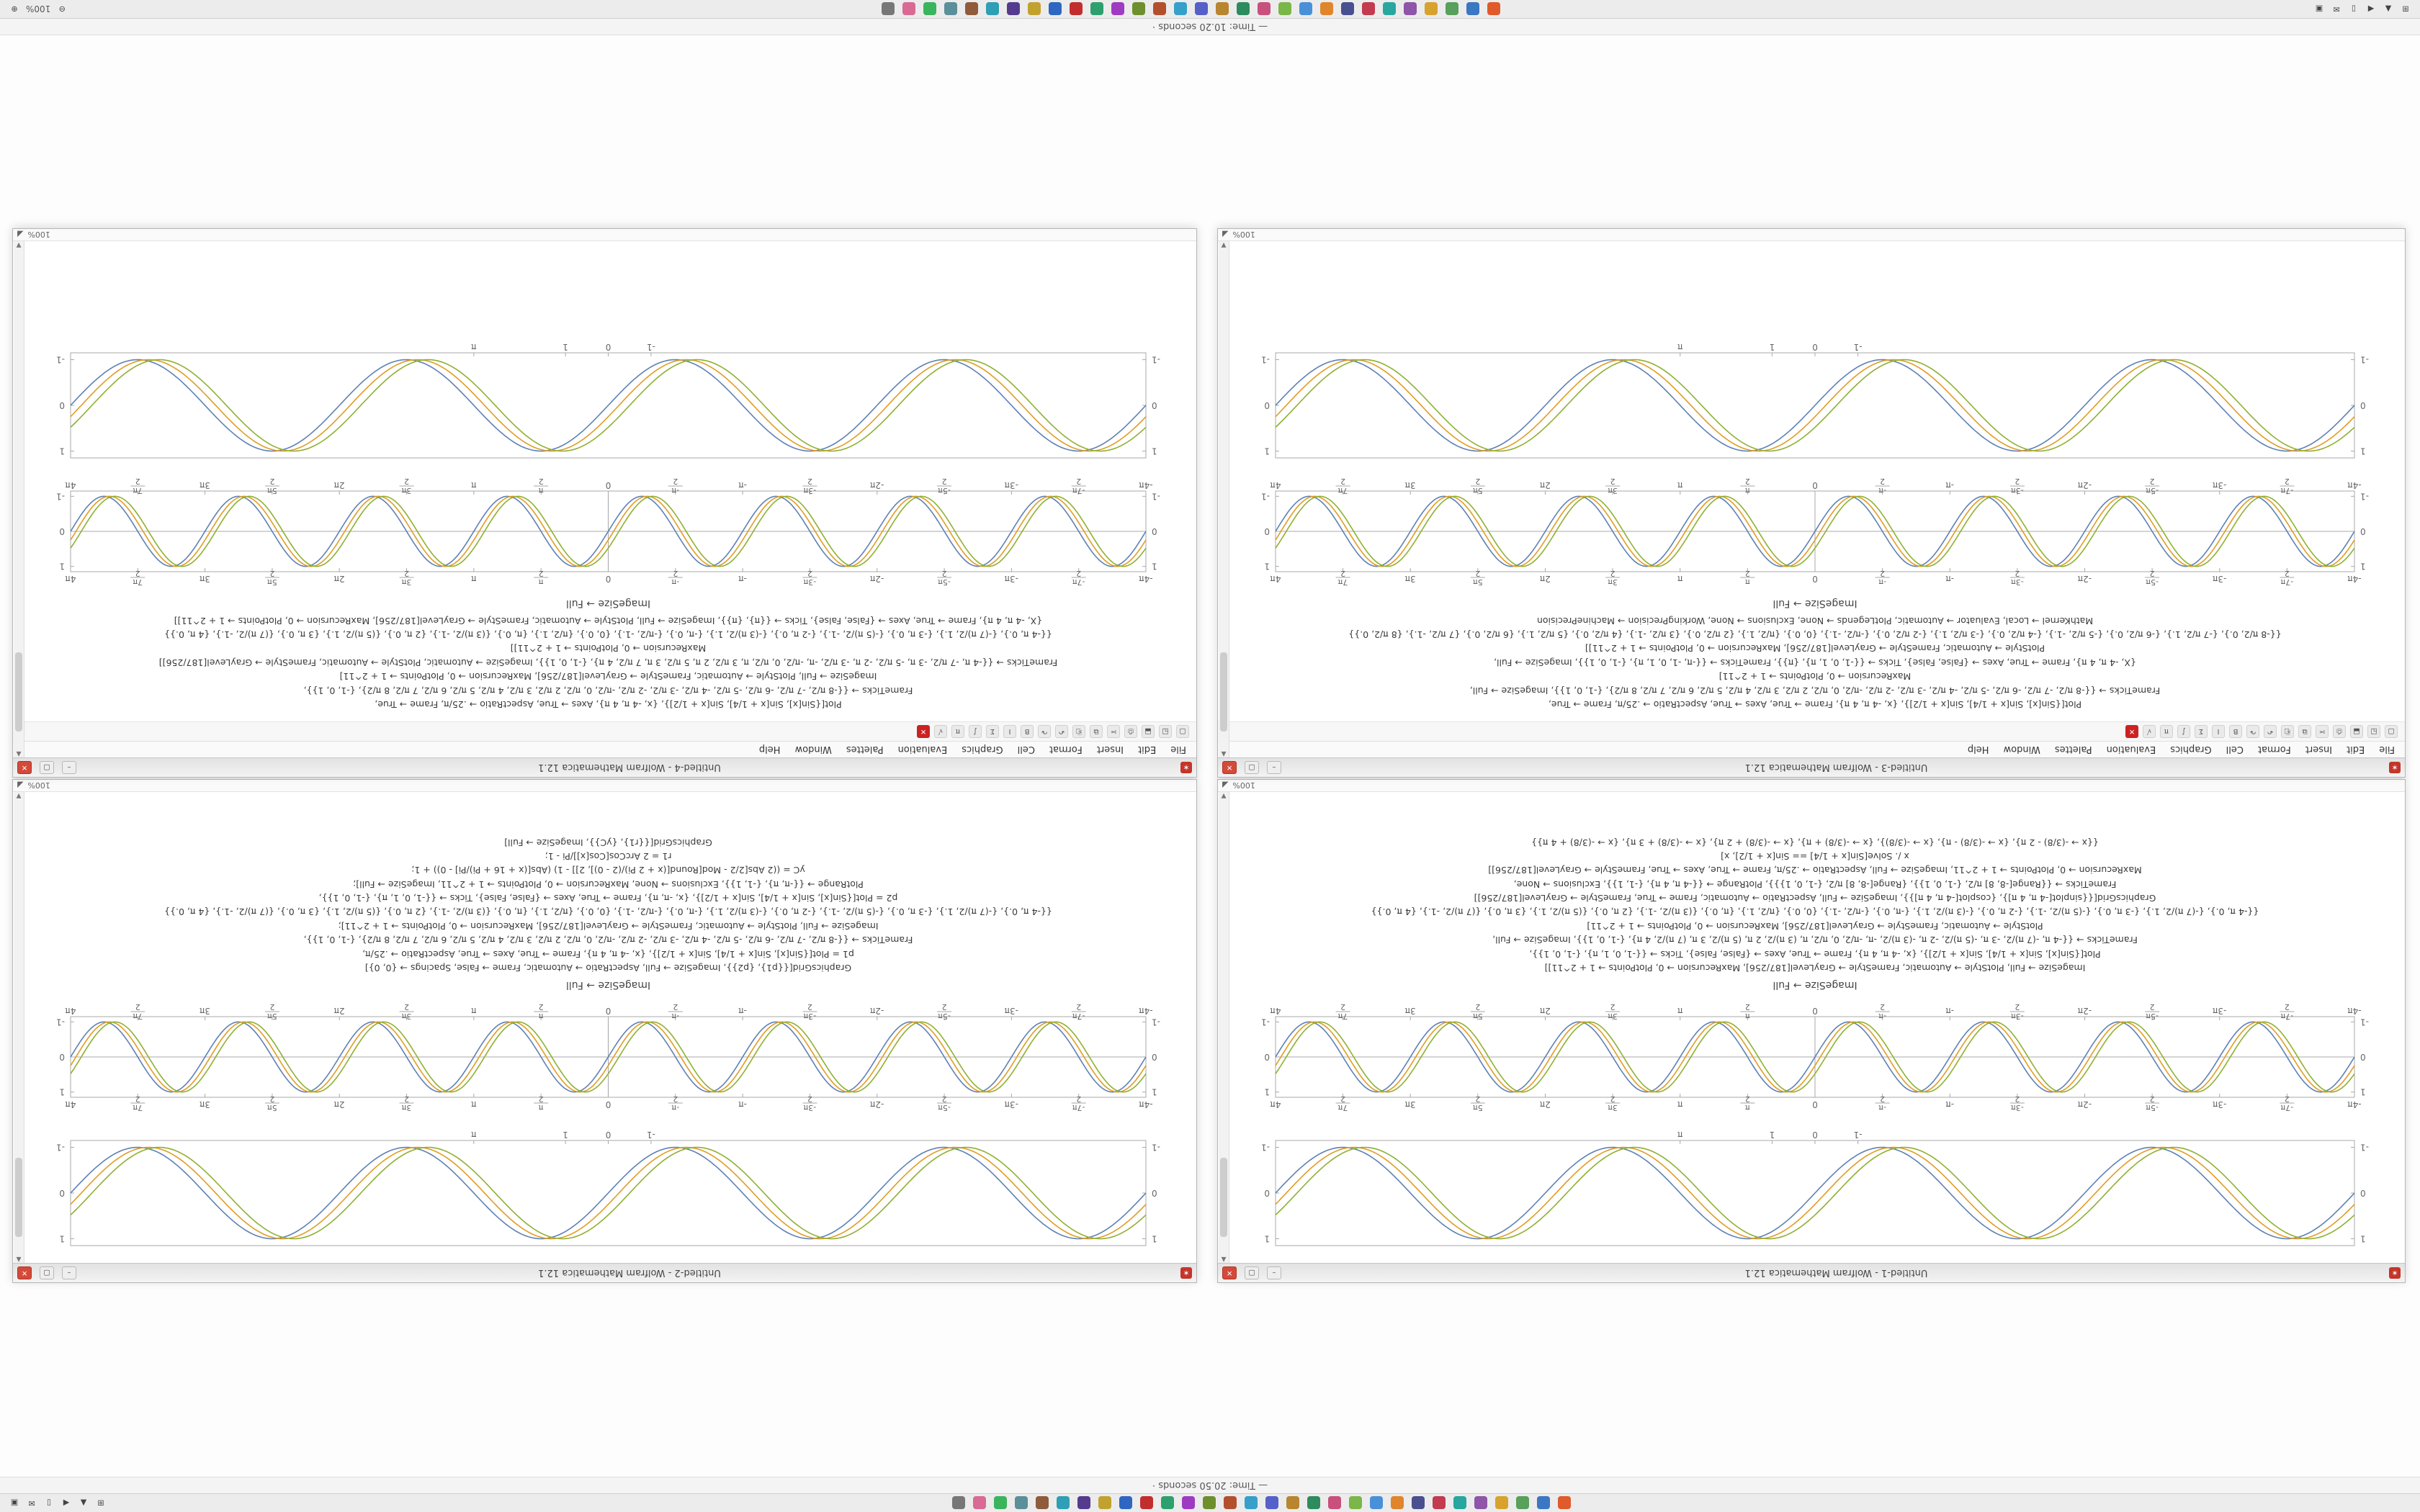  I want to click on menu-evaluation: Evaluation, so click(923, 749).